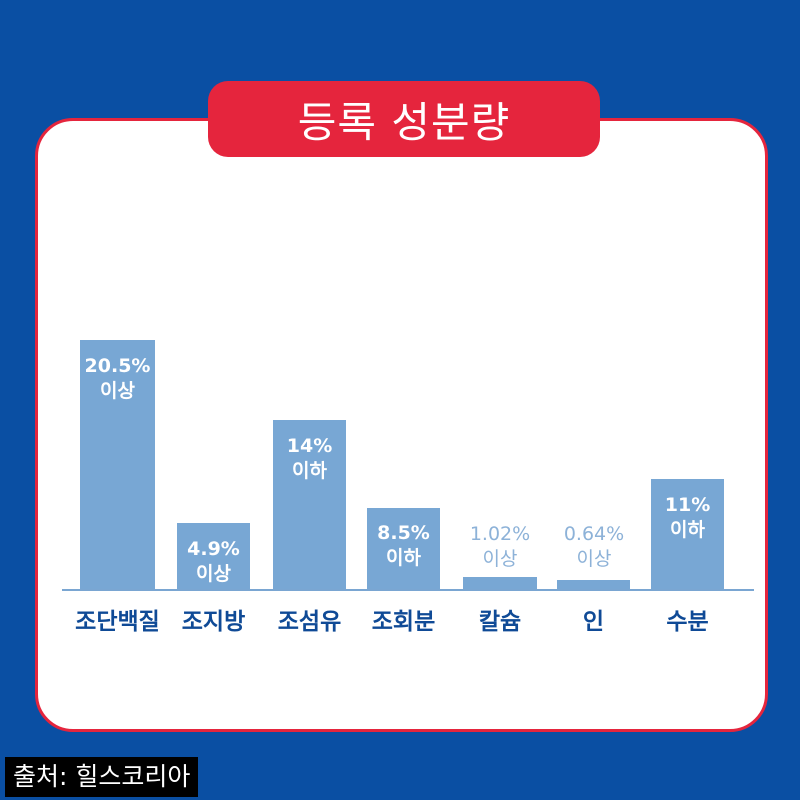 The width and height of the screenshot is (800, 800). I want to click on chart-title: 등록 성분량, so click(404, 122).